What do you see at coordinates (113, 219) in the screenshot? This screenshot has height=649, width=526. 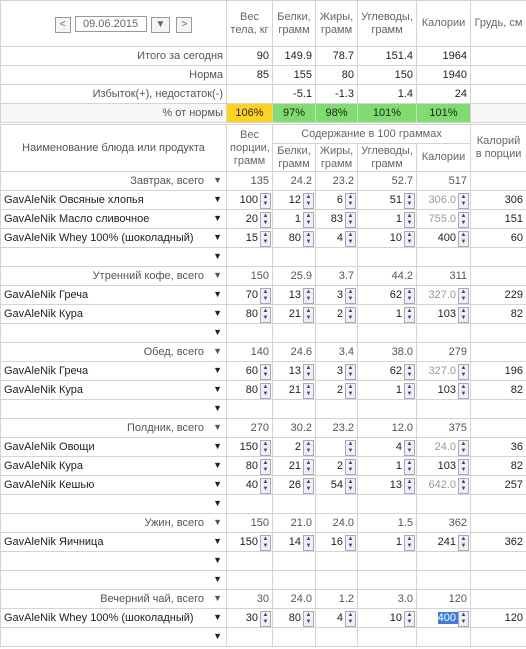 I see `item-name: GavAleNik Масло сливочное ▼` at bounding box center [113, 219].